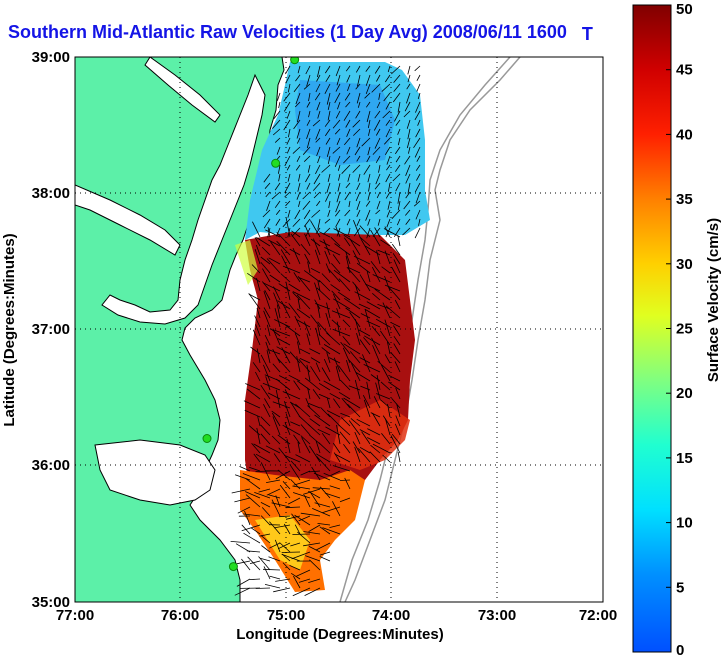  Describe the element at coordinates (652, 328) in the screenshot. I see `colorbar` at that location.